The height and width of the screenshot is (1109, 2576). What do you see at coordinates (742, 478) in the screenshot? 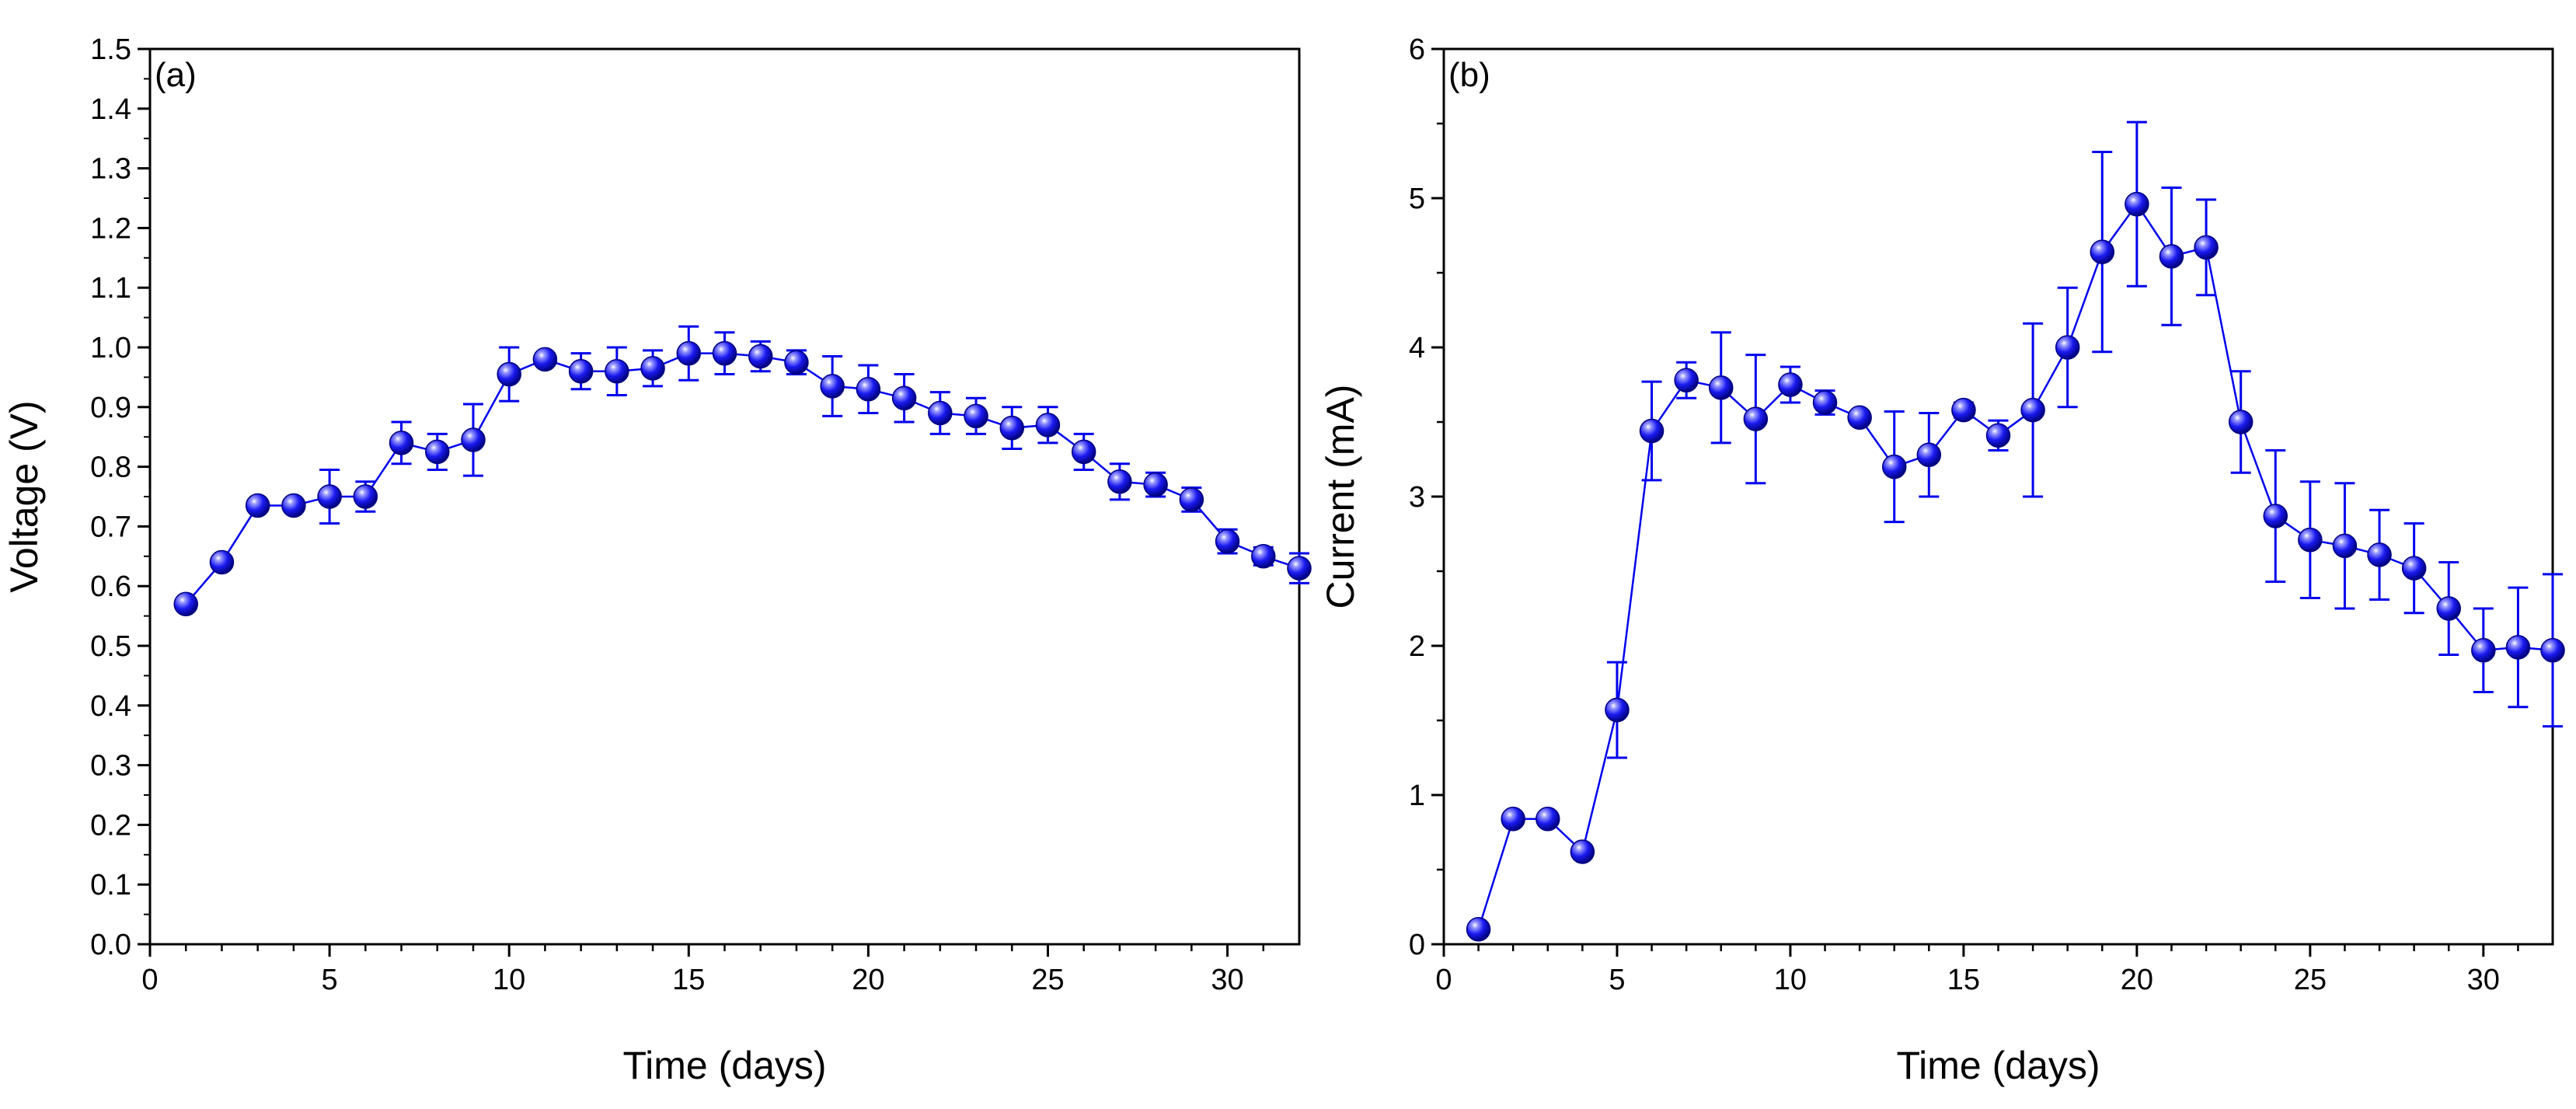
I see `series-line` at bounding box center [742, 478].